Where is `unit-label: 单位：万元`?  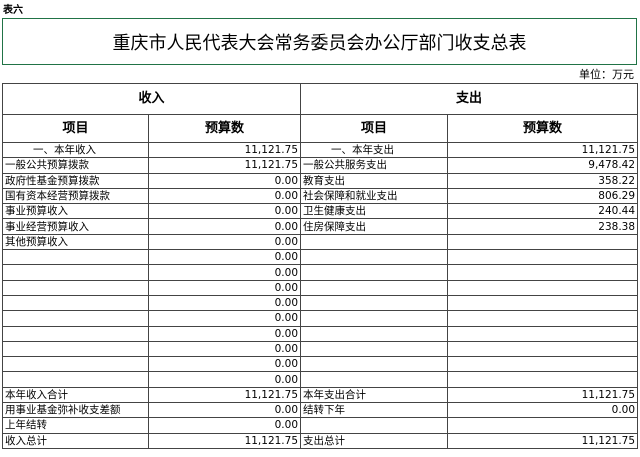 unit-label: 单位：万元 is located at coordinates (606, 74).